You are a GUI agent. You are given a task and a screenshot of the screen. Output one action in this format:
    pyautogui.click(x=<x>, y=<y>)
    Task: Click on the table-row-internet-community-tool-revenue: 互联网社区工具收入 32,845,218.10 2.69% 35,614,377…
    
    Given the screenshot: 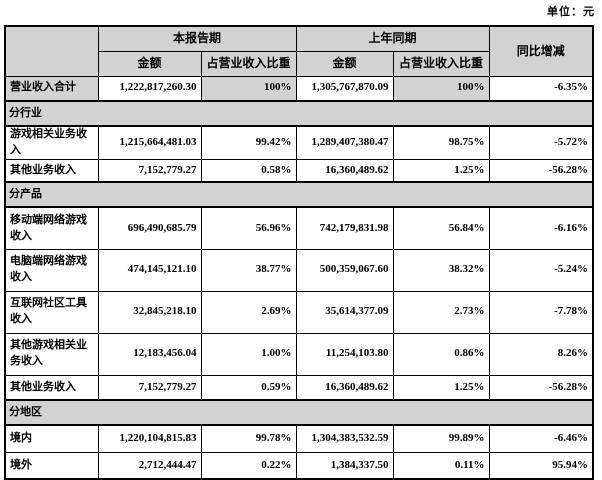 What is the action you would take?
    pyautogui.click(x=299, y=312)
    